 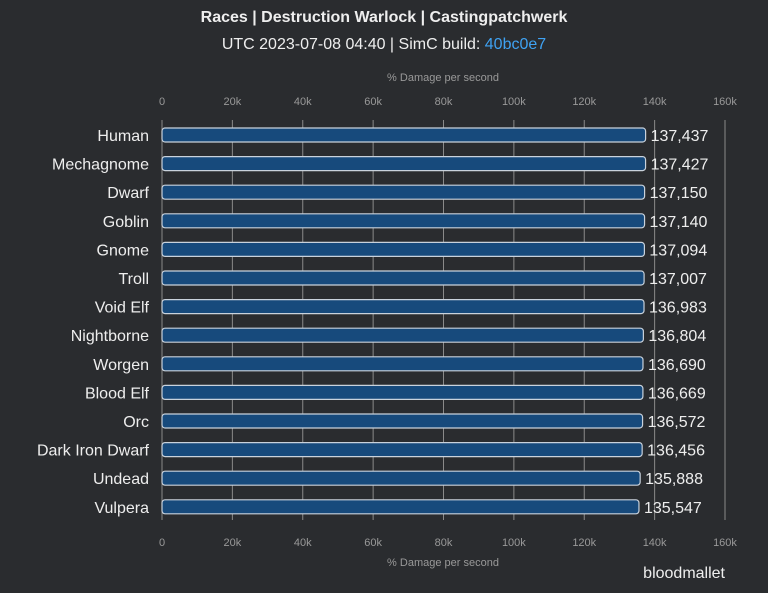 I want to click on value-label: 137,437, so click(x=680, y=136).